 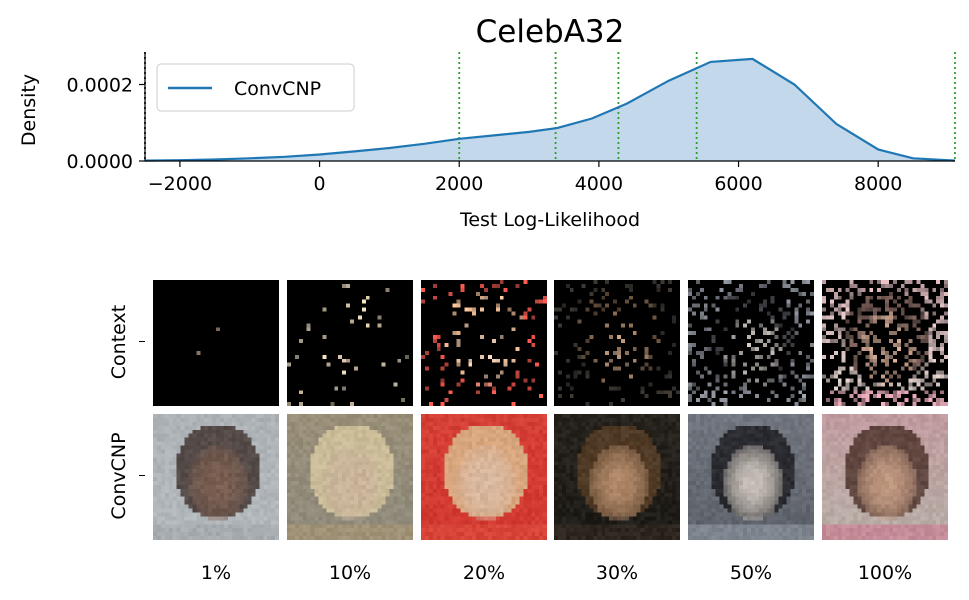 What do you see at coordinates (484, 343) in the screenshot?
I see `context-image-20pct` at bounding box center [484, 343].